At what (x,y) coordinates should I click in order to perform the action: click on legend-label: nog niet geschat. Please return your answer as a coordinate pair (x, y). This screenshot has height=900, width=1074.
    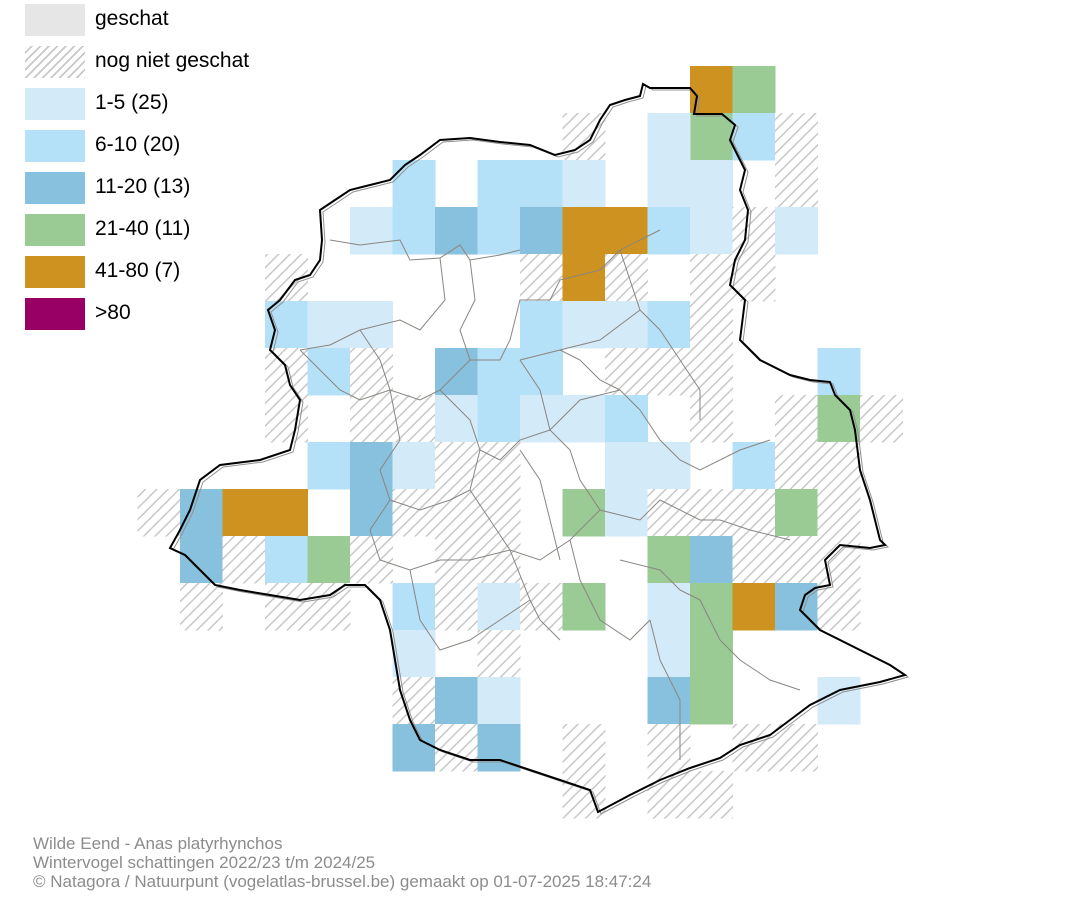
    Looking at the image, I should click on (172, 60).